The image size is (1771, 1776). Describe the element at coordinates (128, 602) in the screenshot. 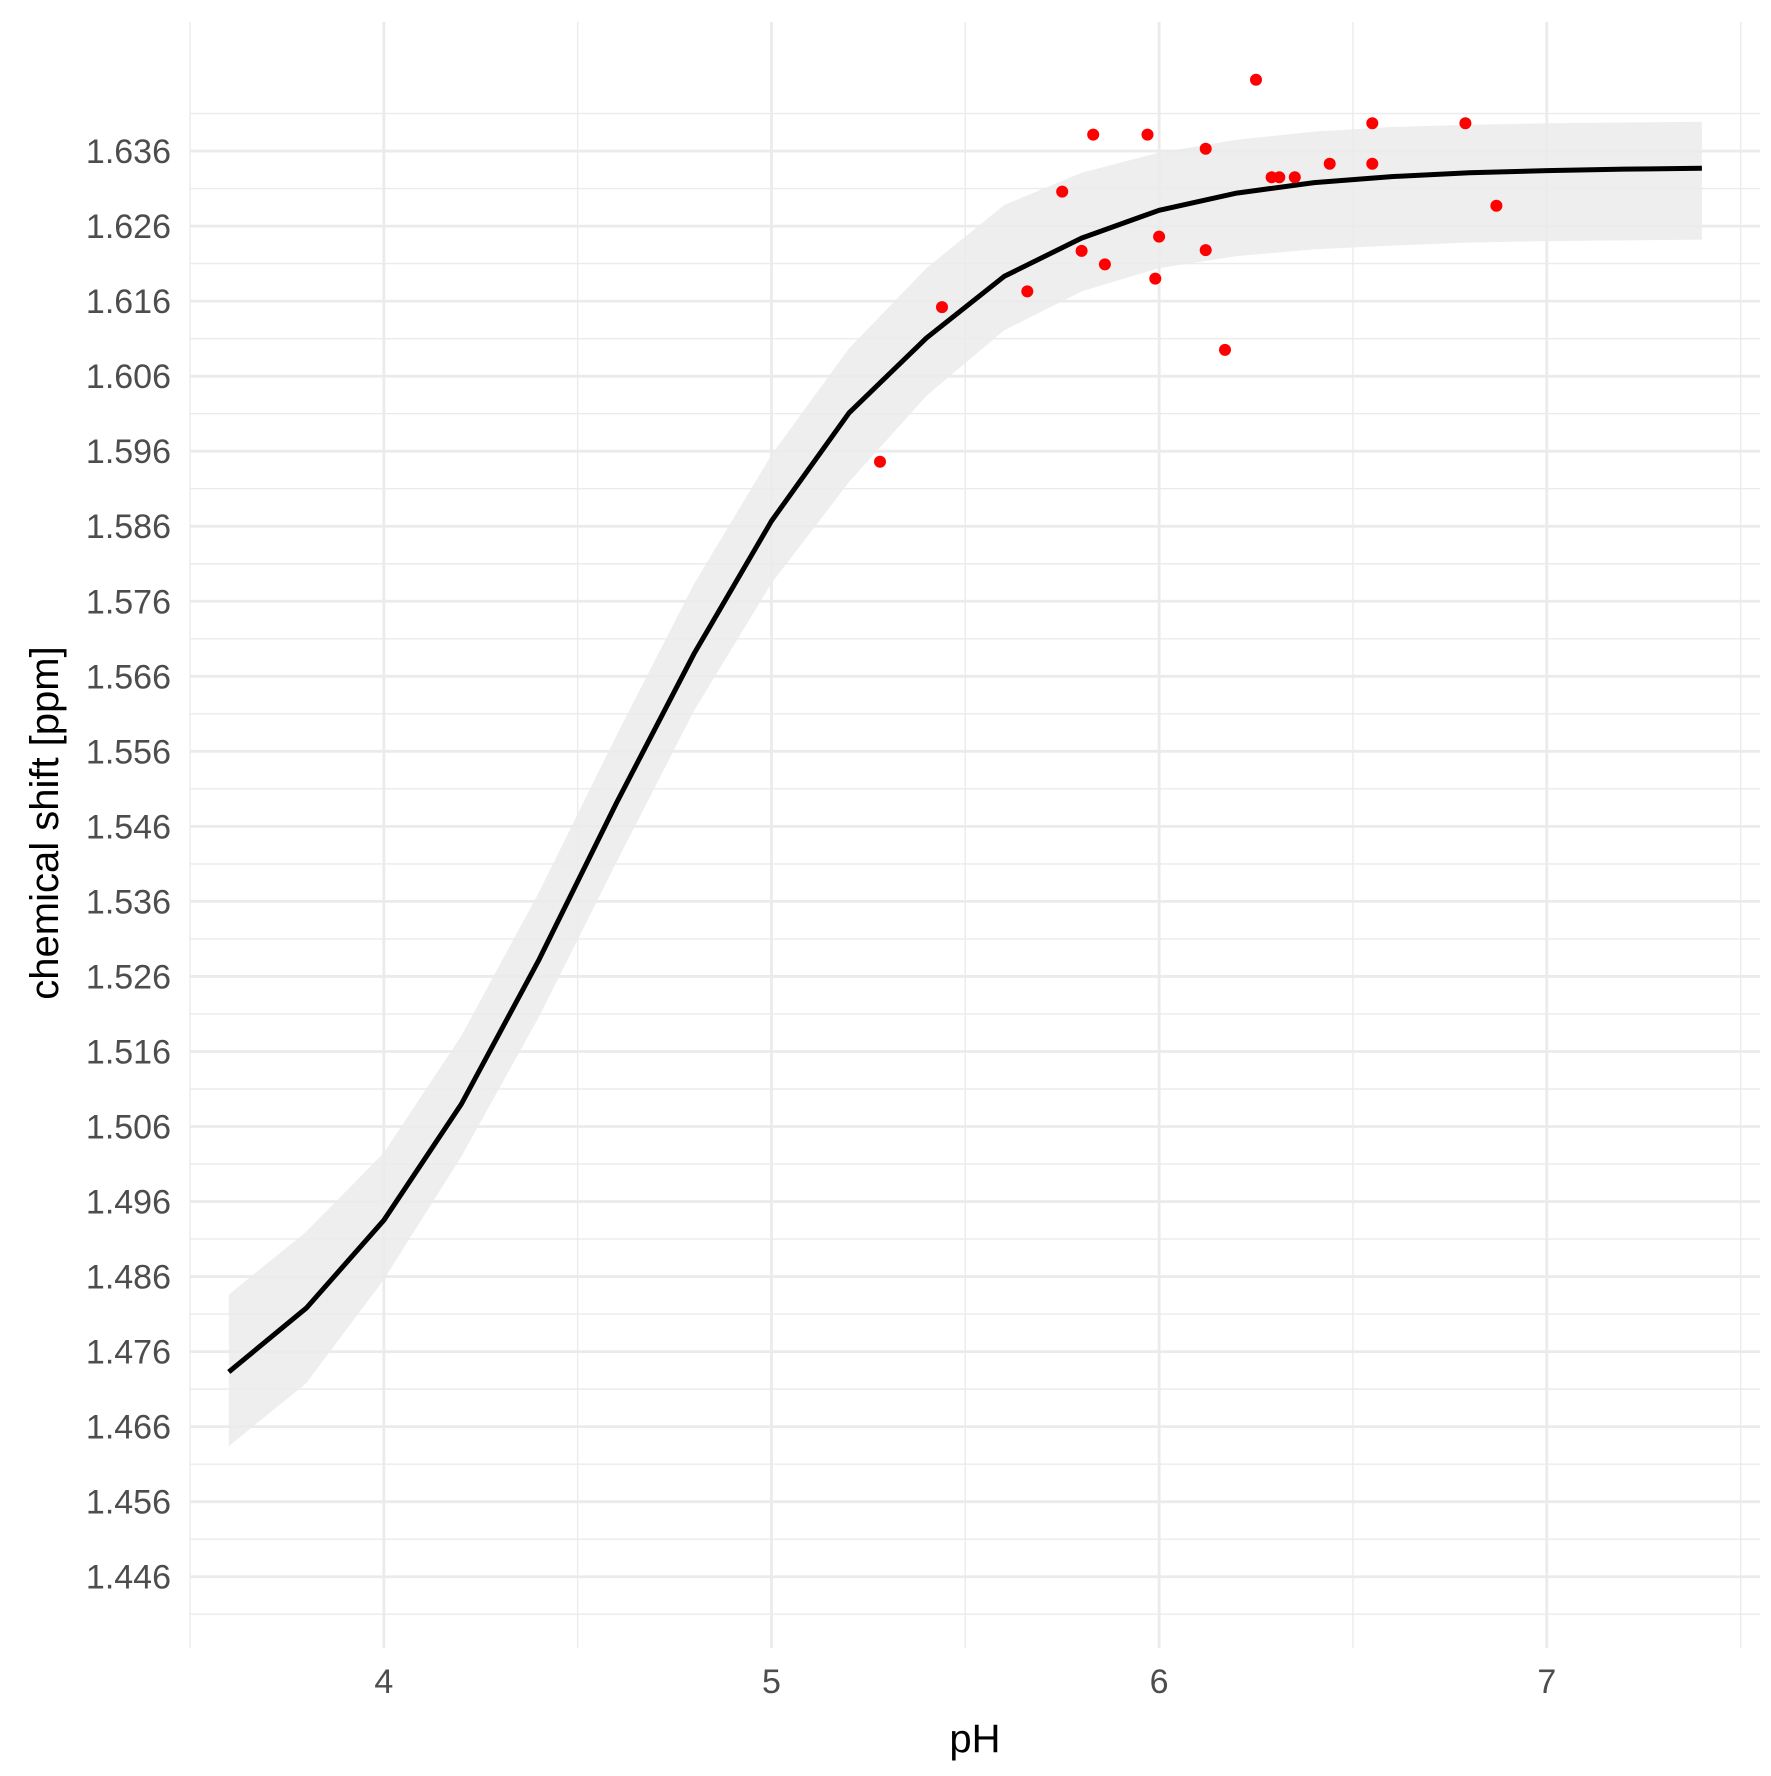

I see `y-tick-label: 1.576` at that location.